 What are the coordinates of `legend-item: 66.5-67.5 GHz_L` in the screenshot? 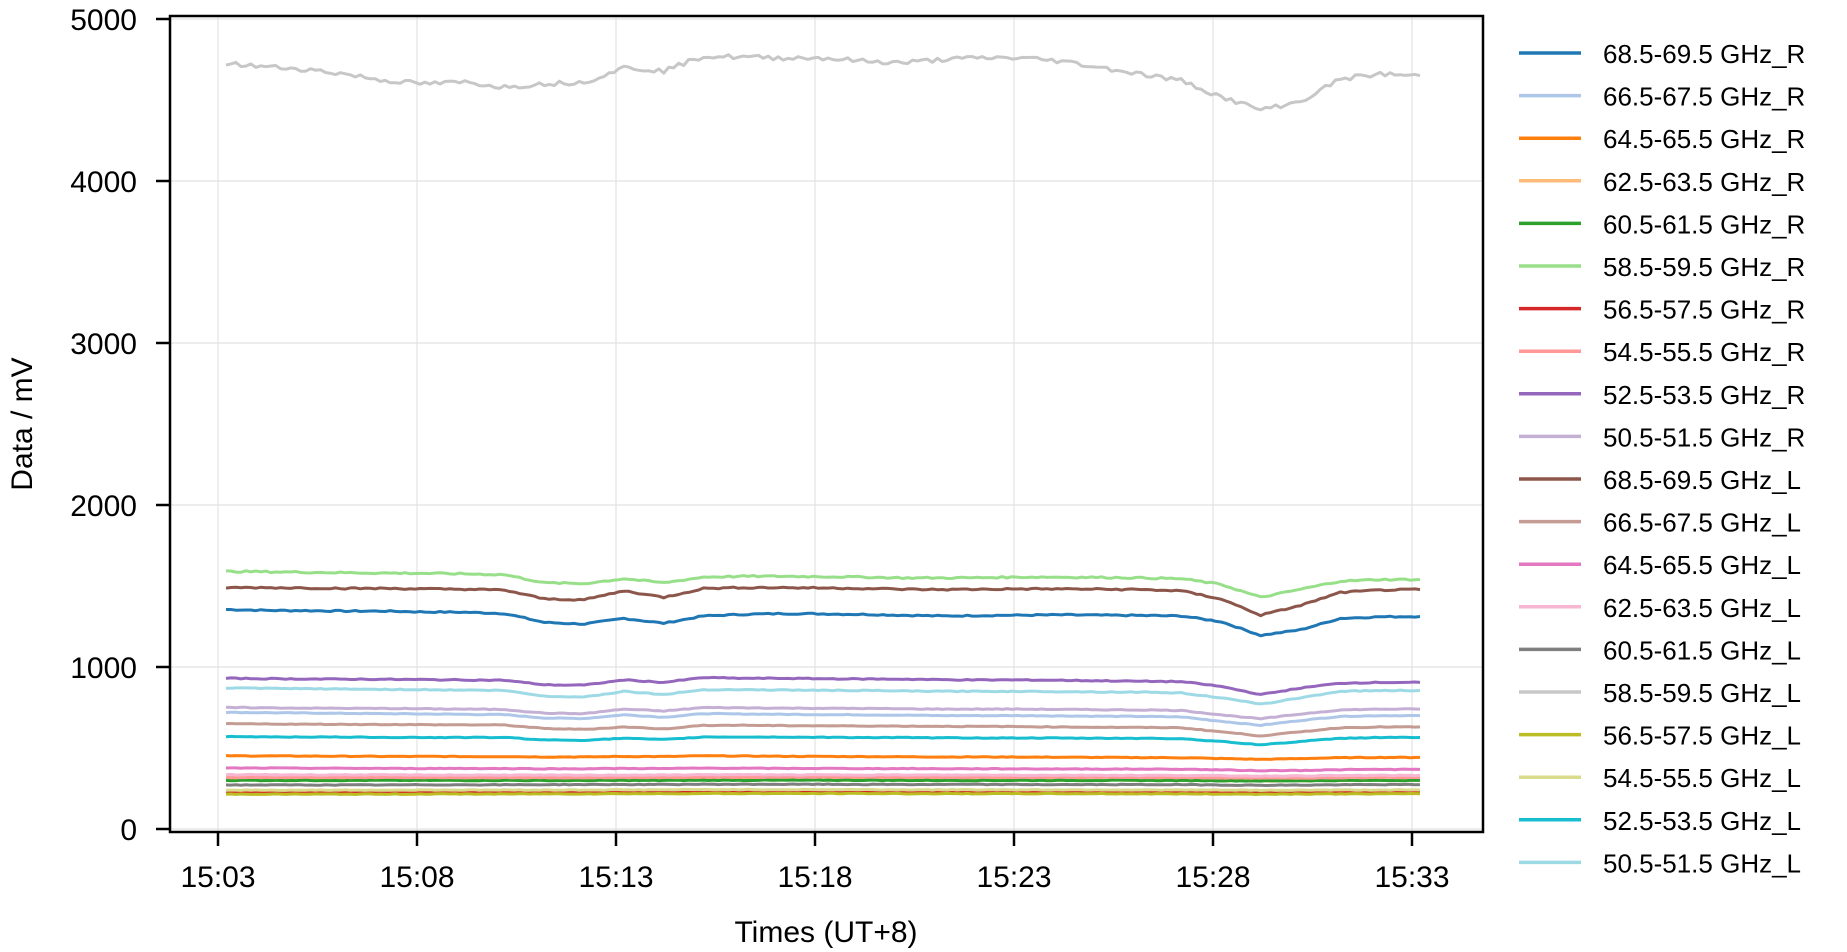 It's located at (1660, 523).